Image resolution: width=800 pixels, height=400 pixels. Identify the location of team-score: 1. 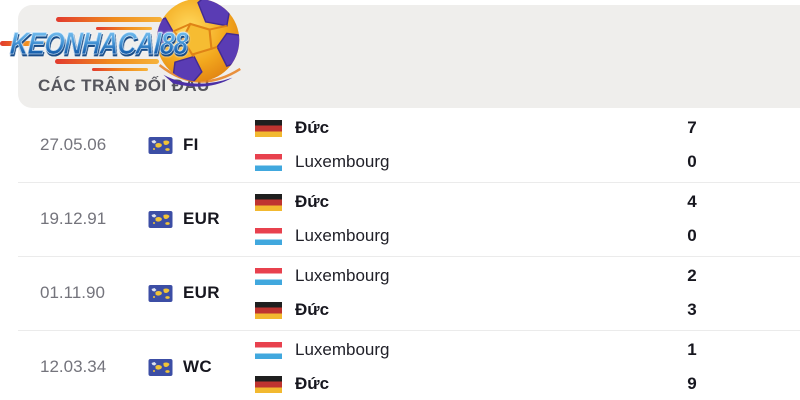
(692, 349).